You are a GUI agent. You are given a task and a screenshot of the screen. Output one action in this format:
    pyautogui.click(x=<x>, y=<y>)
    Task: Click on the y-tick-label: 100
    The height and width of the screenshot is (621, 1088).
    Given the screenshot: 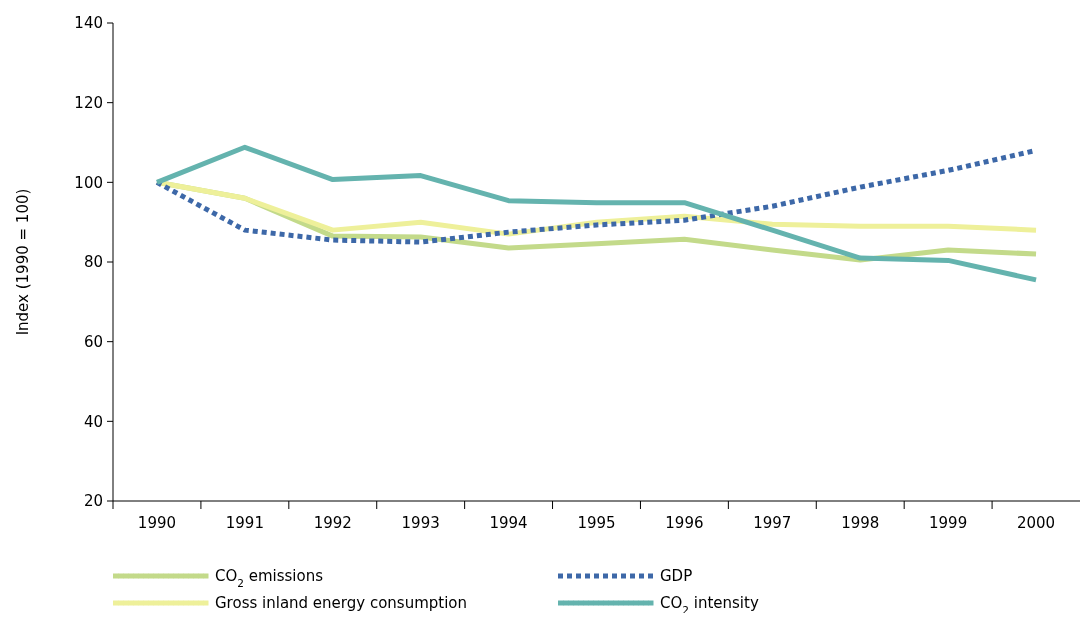 What is the action you would take?
    pyautogui.click(x=88, y=182)
    